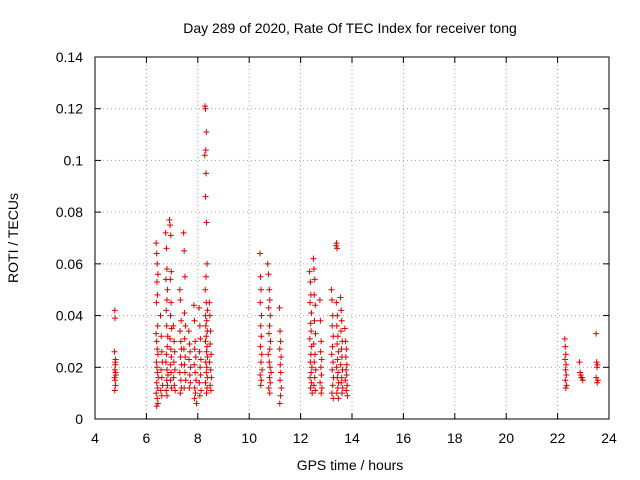  Describe the element at coordinates (609, 438) in the screenshot. I see `x-tick-label: 24` at that location.